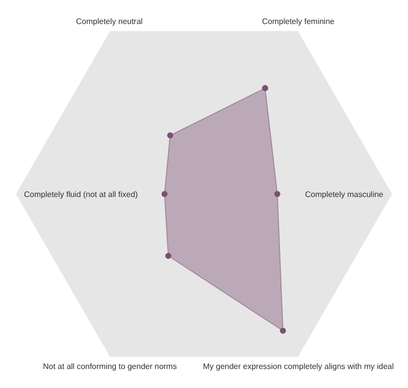 The height and width of the screenshot is (388, 408). What do you see at coordinates (81, 194) in the screenshot?
I see `spoke-label: Completely fluid (not at all fixed)` at bounding box center [81, 194].